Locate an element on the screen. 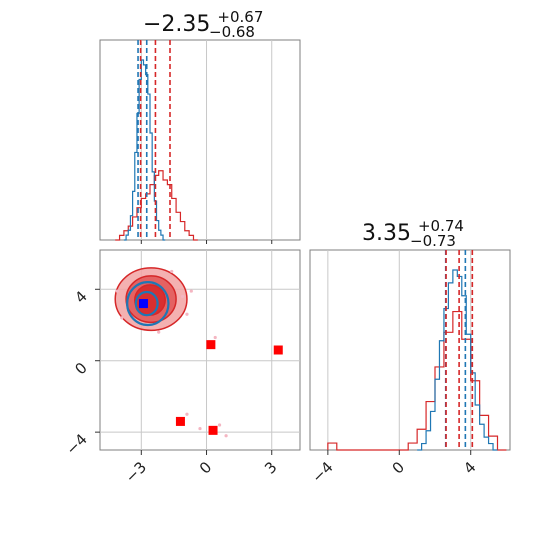  title-param1: −2.35 +0.67 is located at coordinates (203, 22).